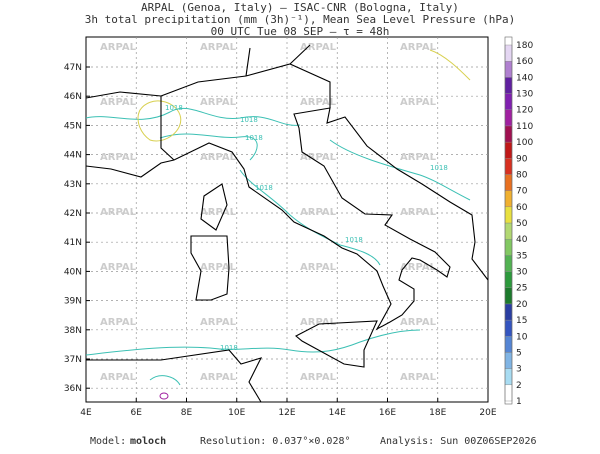 Image resolution: width=600 pixels, height=454 pixels. I want to click on lon-label: 20E, so click(487, 413).